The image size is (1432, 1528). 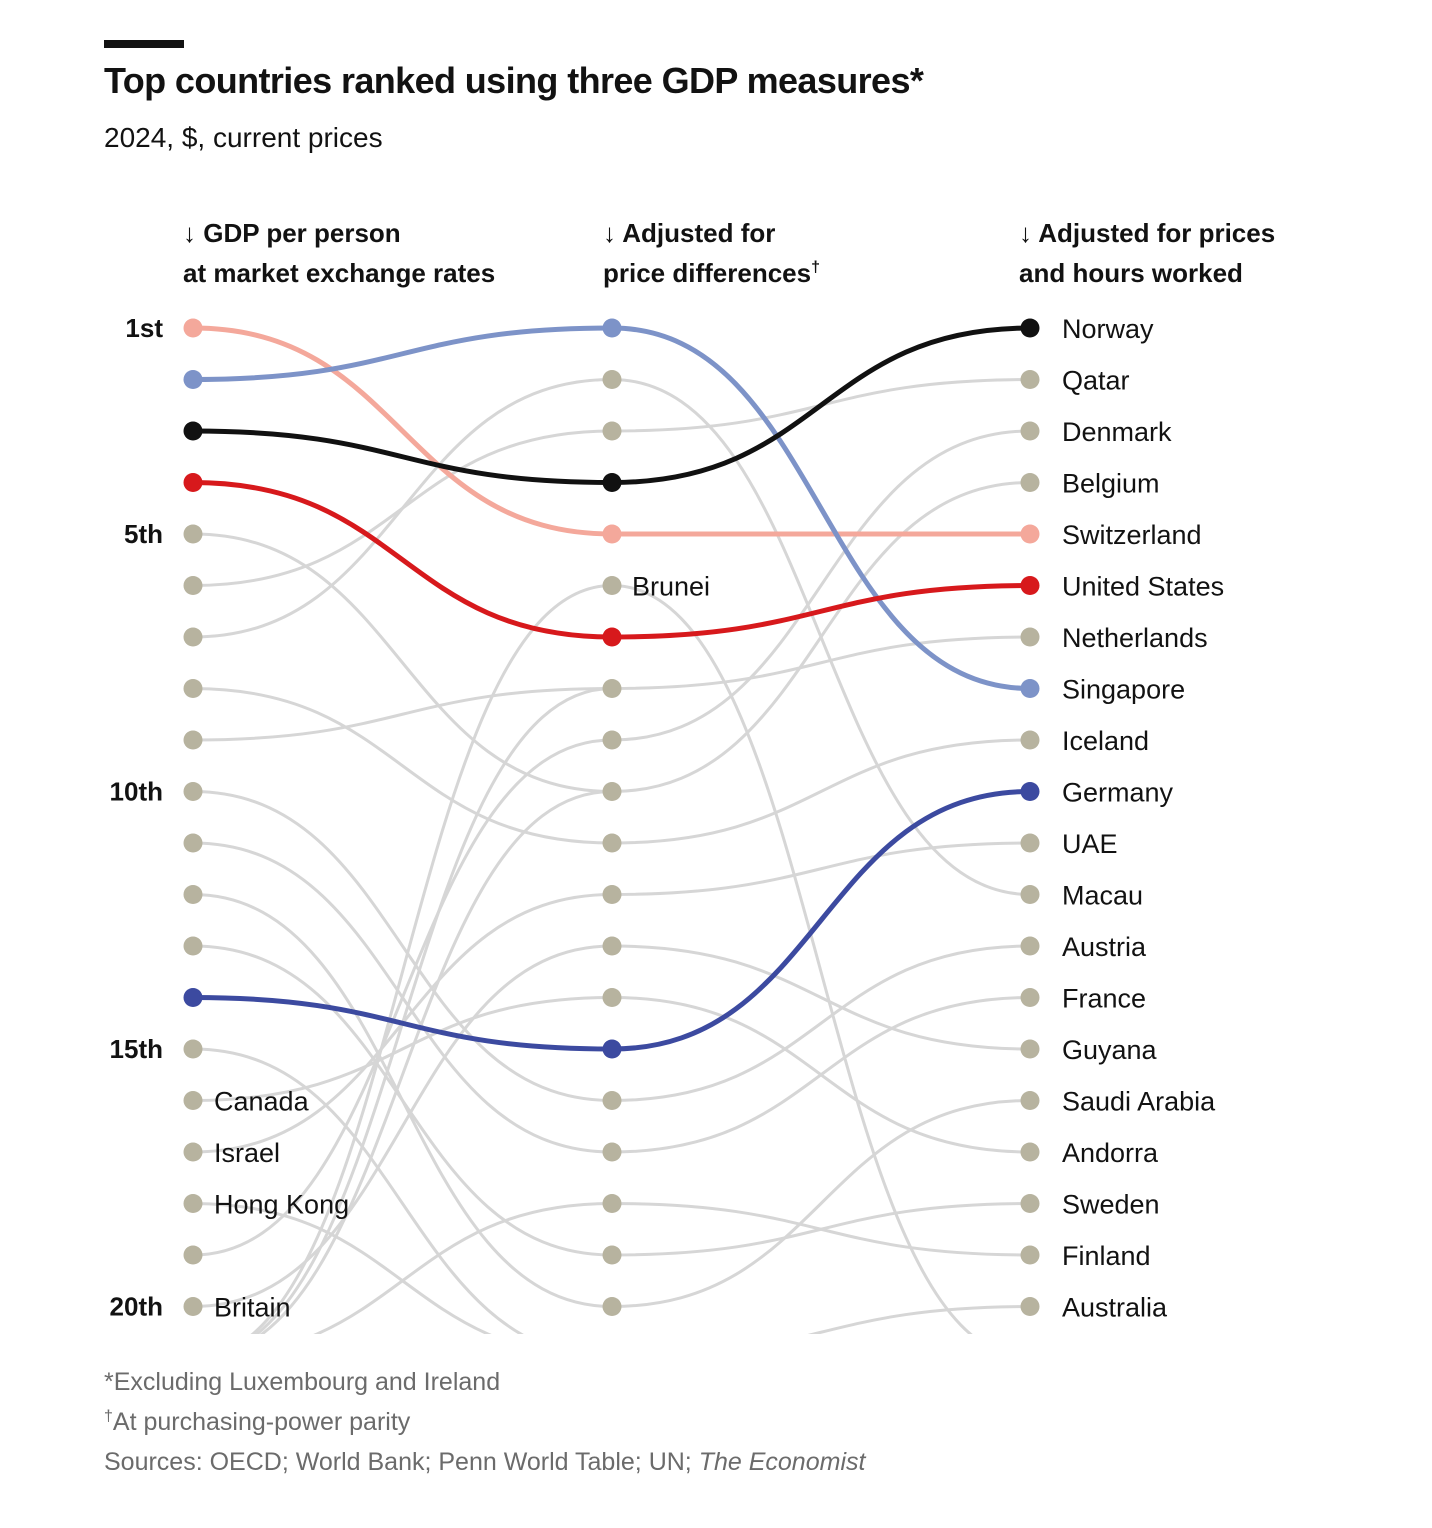 I want to click on dot-col1-rank8, so click(x=193, y=688).